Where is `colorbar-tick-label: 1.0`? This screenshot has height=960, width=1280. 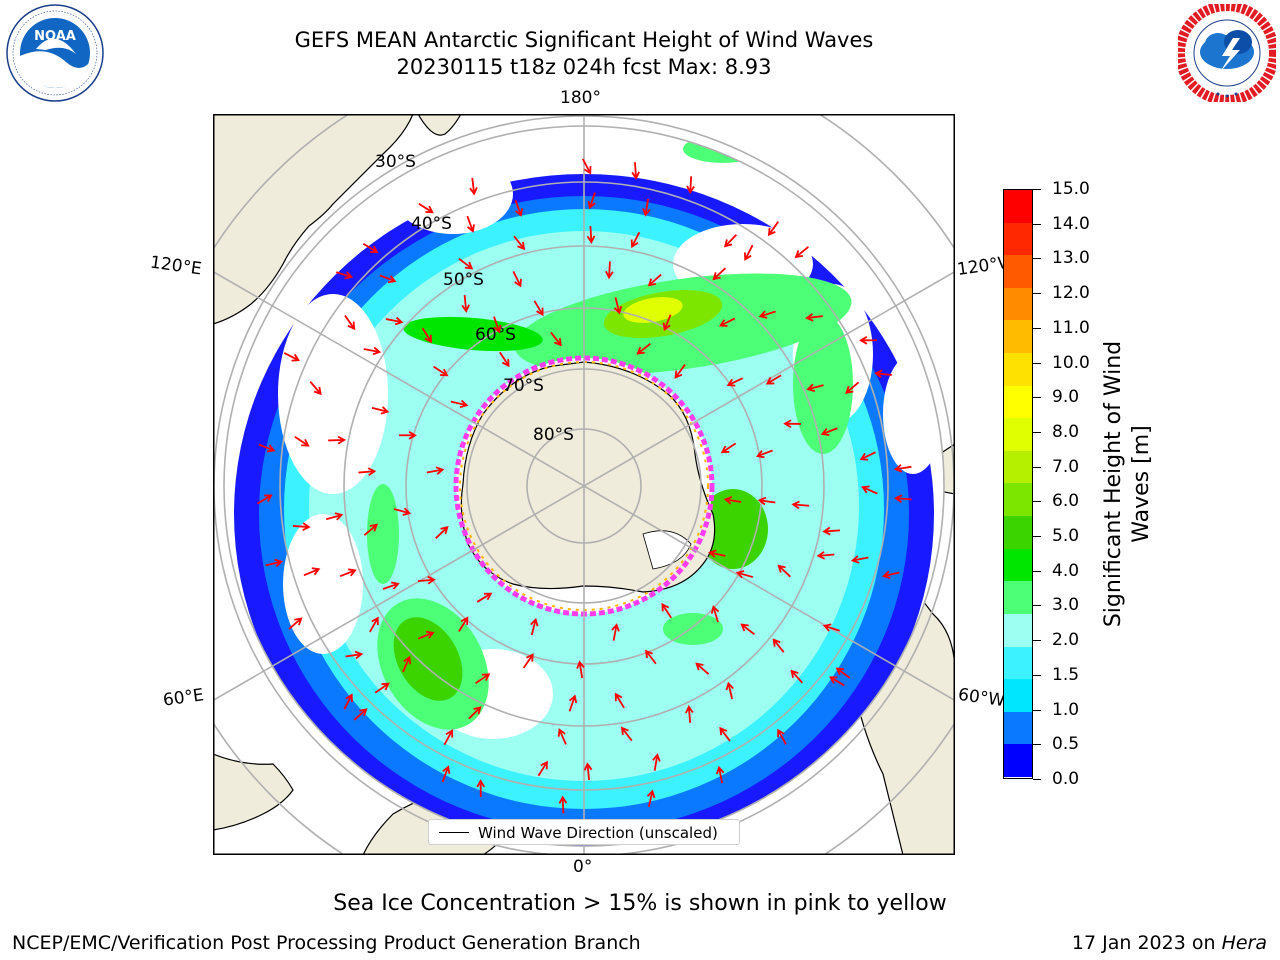
colorbar-tick-label: 1.0 is located at coordinates (1066, 709).